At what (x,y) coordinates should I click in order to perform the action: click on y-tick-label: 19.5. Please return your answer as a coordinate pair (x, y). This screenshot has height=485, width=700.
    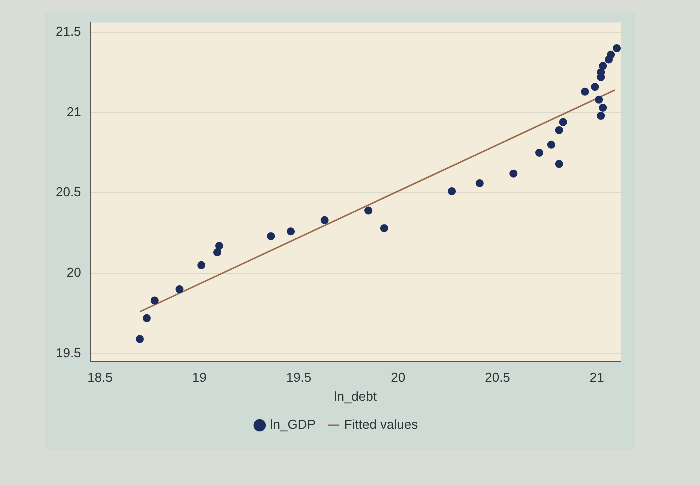
    Looking at the image, I should click on (69, 352).